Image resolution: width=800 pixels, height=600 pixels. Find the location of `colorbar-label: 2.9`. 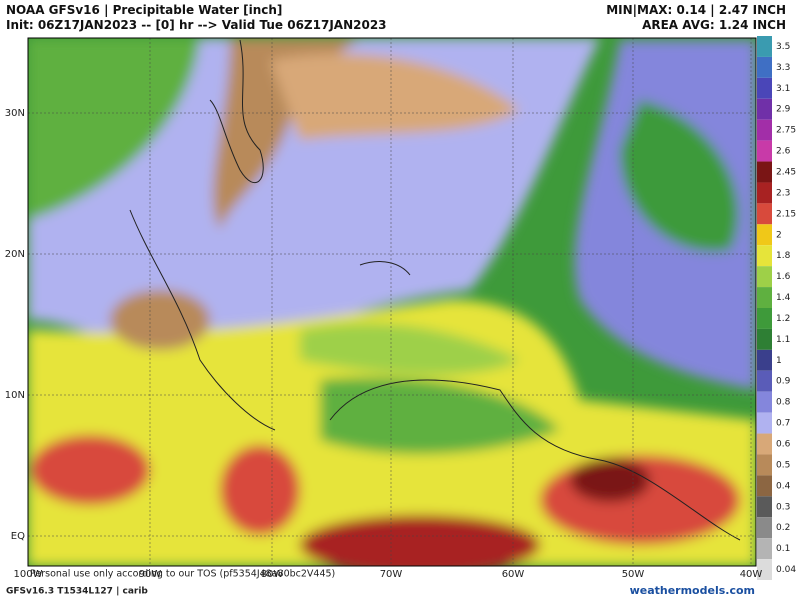

colorbar-label: 2.9 is located at coordinates (783, 110).